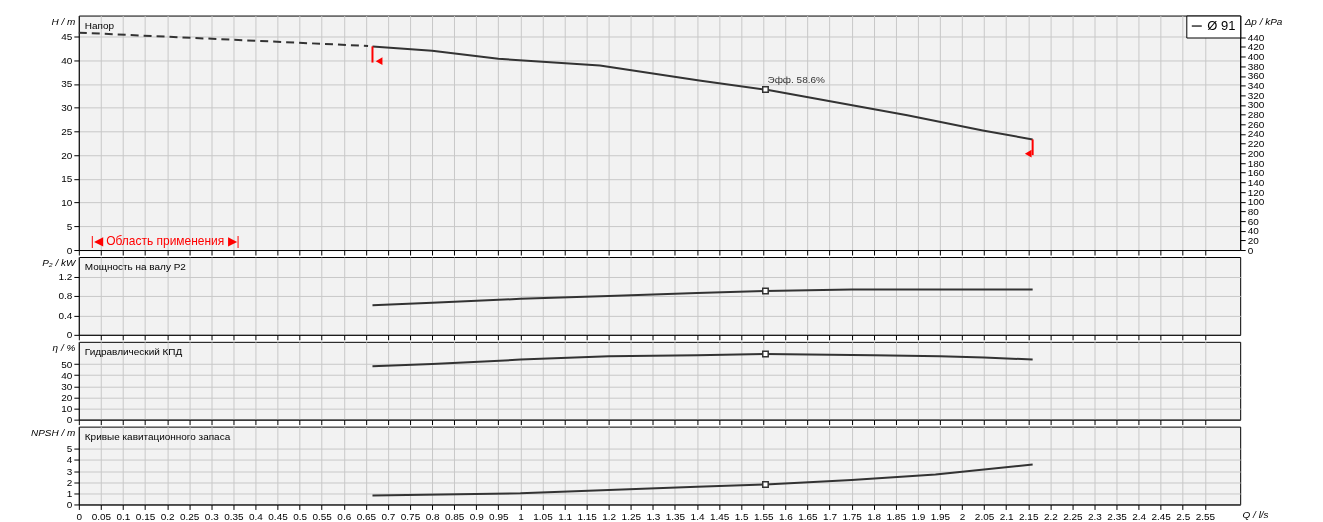 The height and width of the screenshot is (522, 1323). I want to click on x-tick-label: 1.6, so click(786, 516).